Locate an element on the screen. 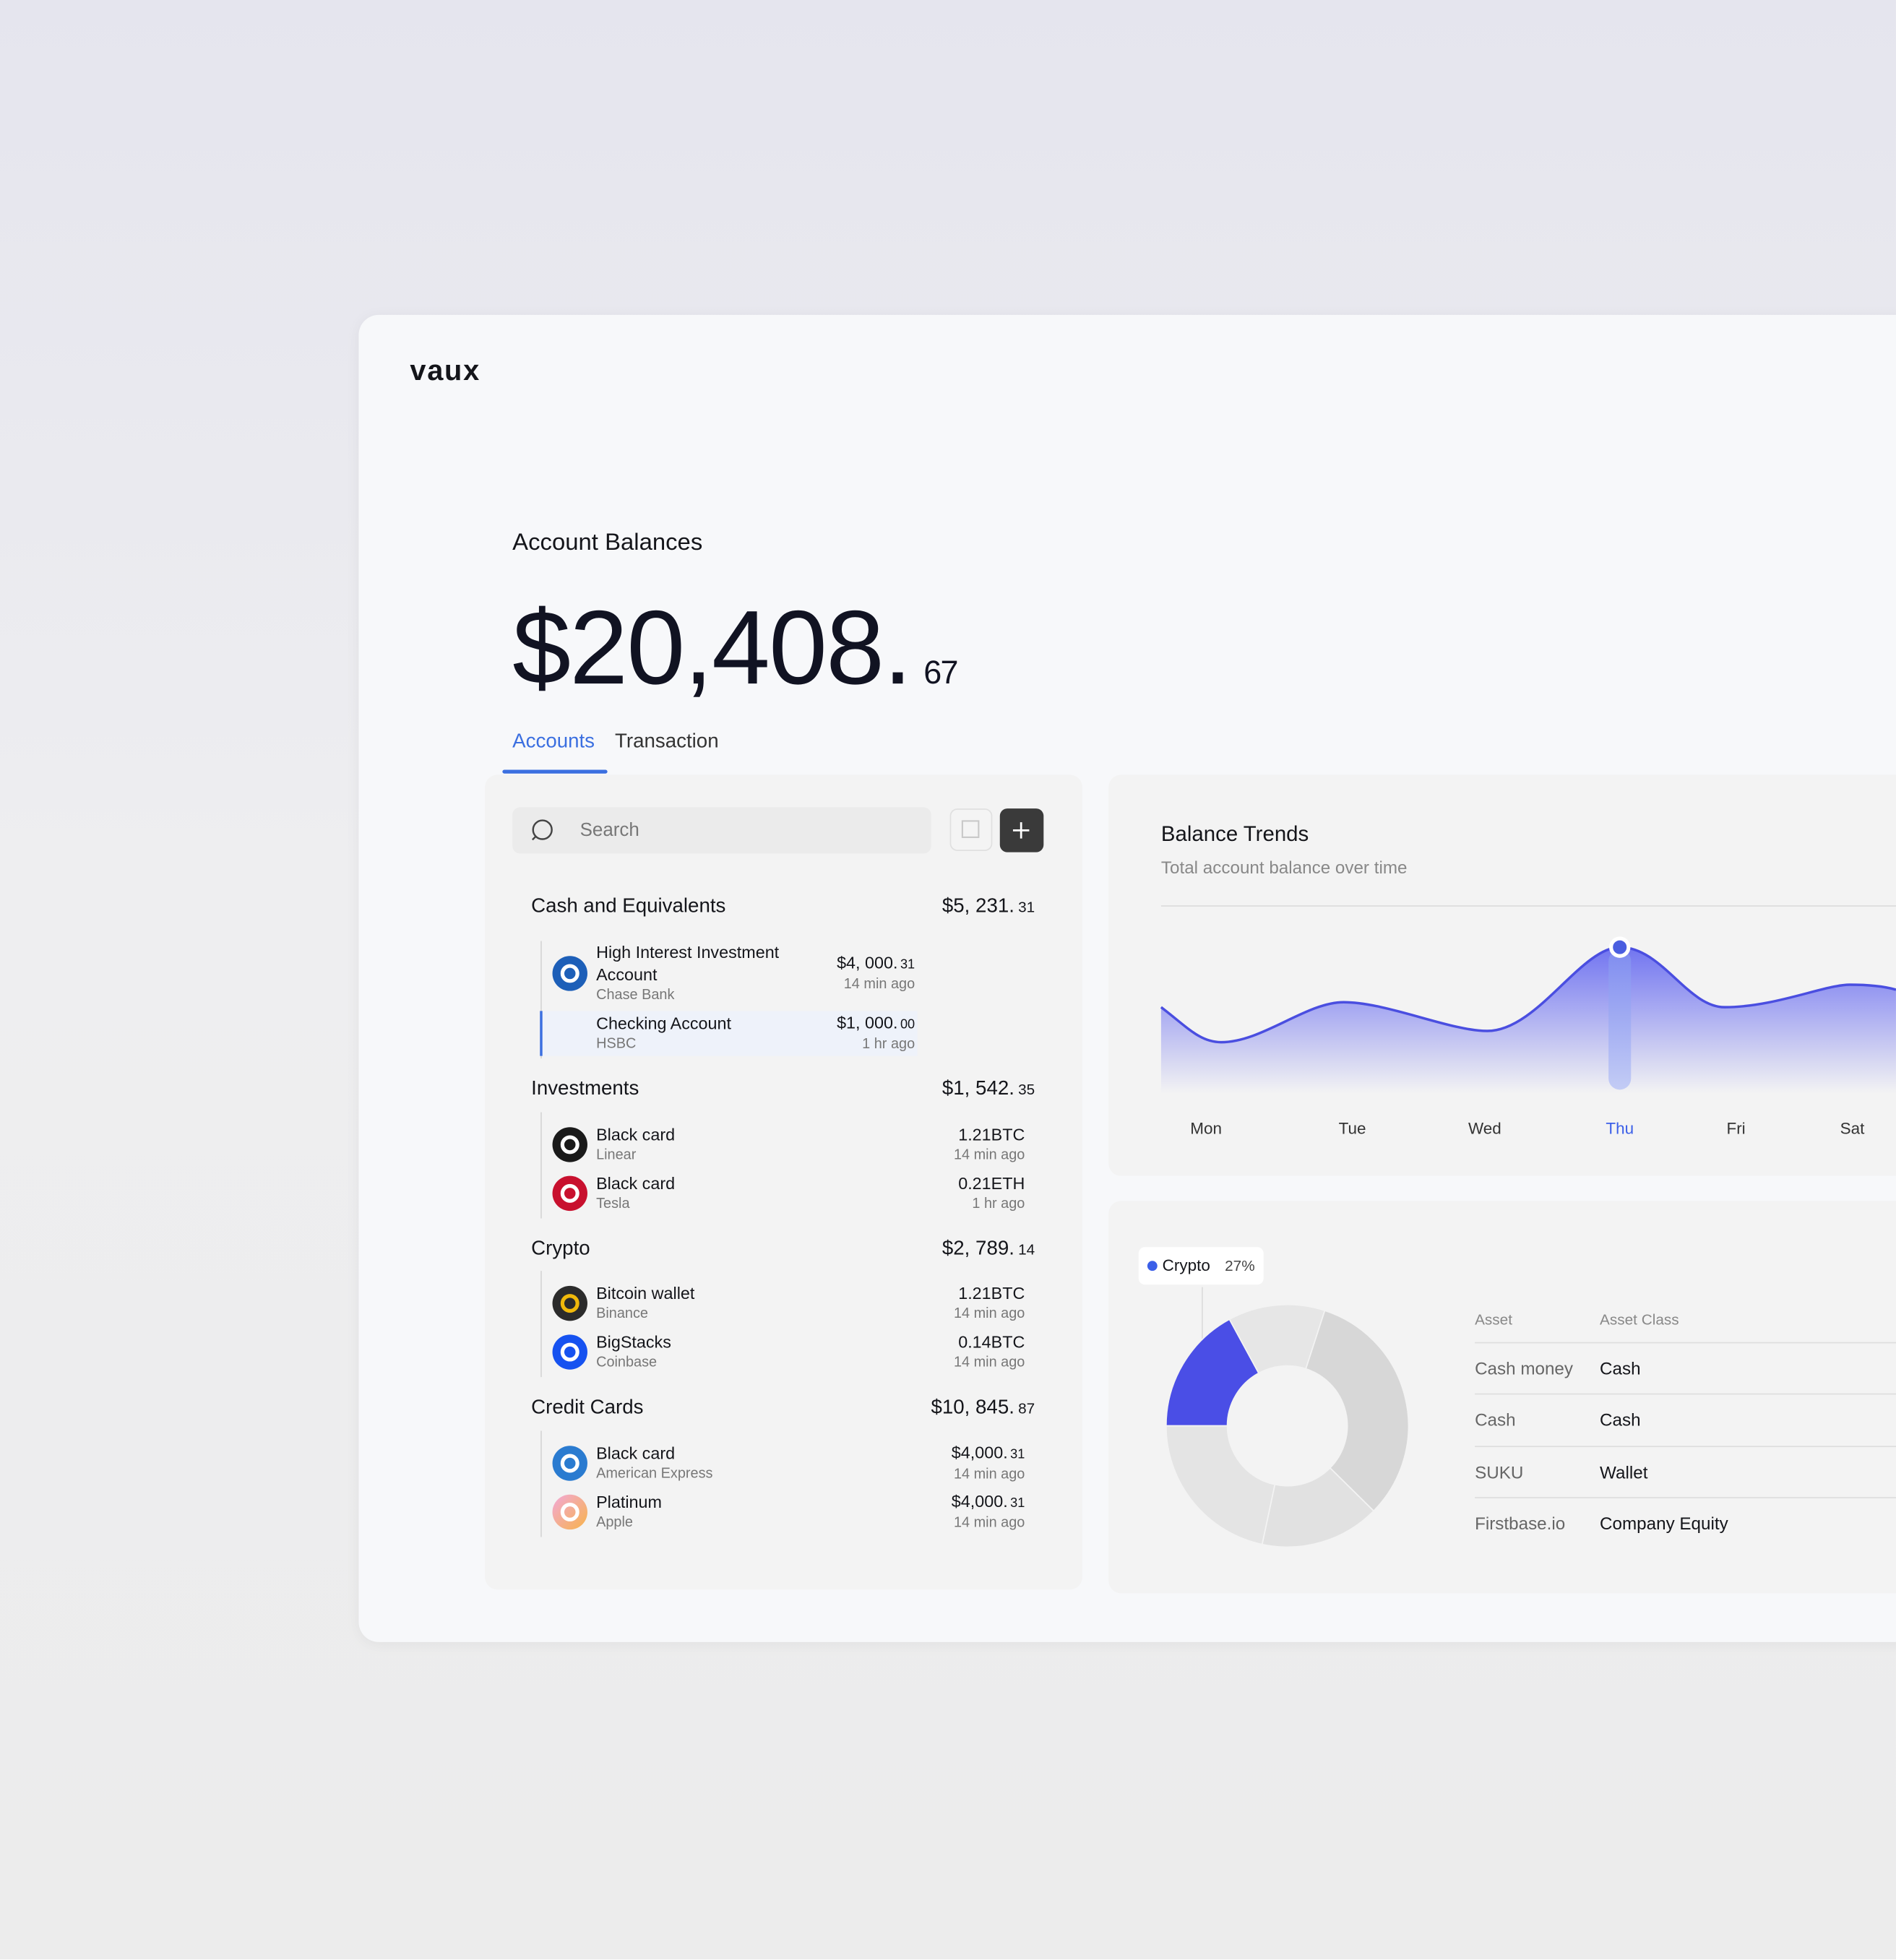 The width and height of the screenshot is (1896, 1960). row-highlight is located at coordinates (730, 1033).